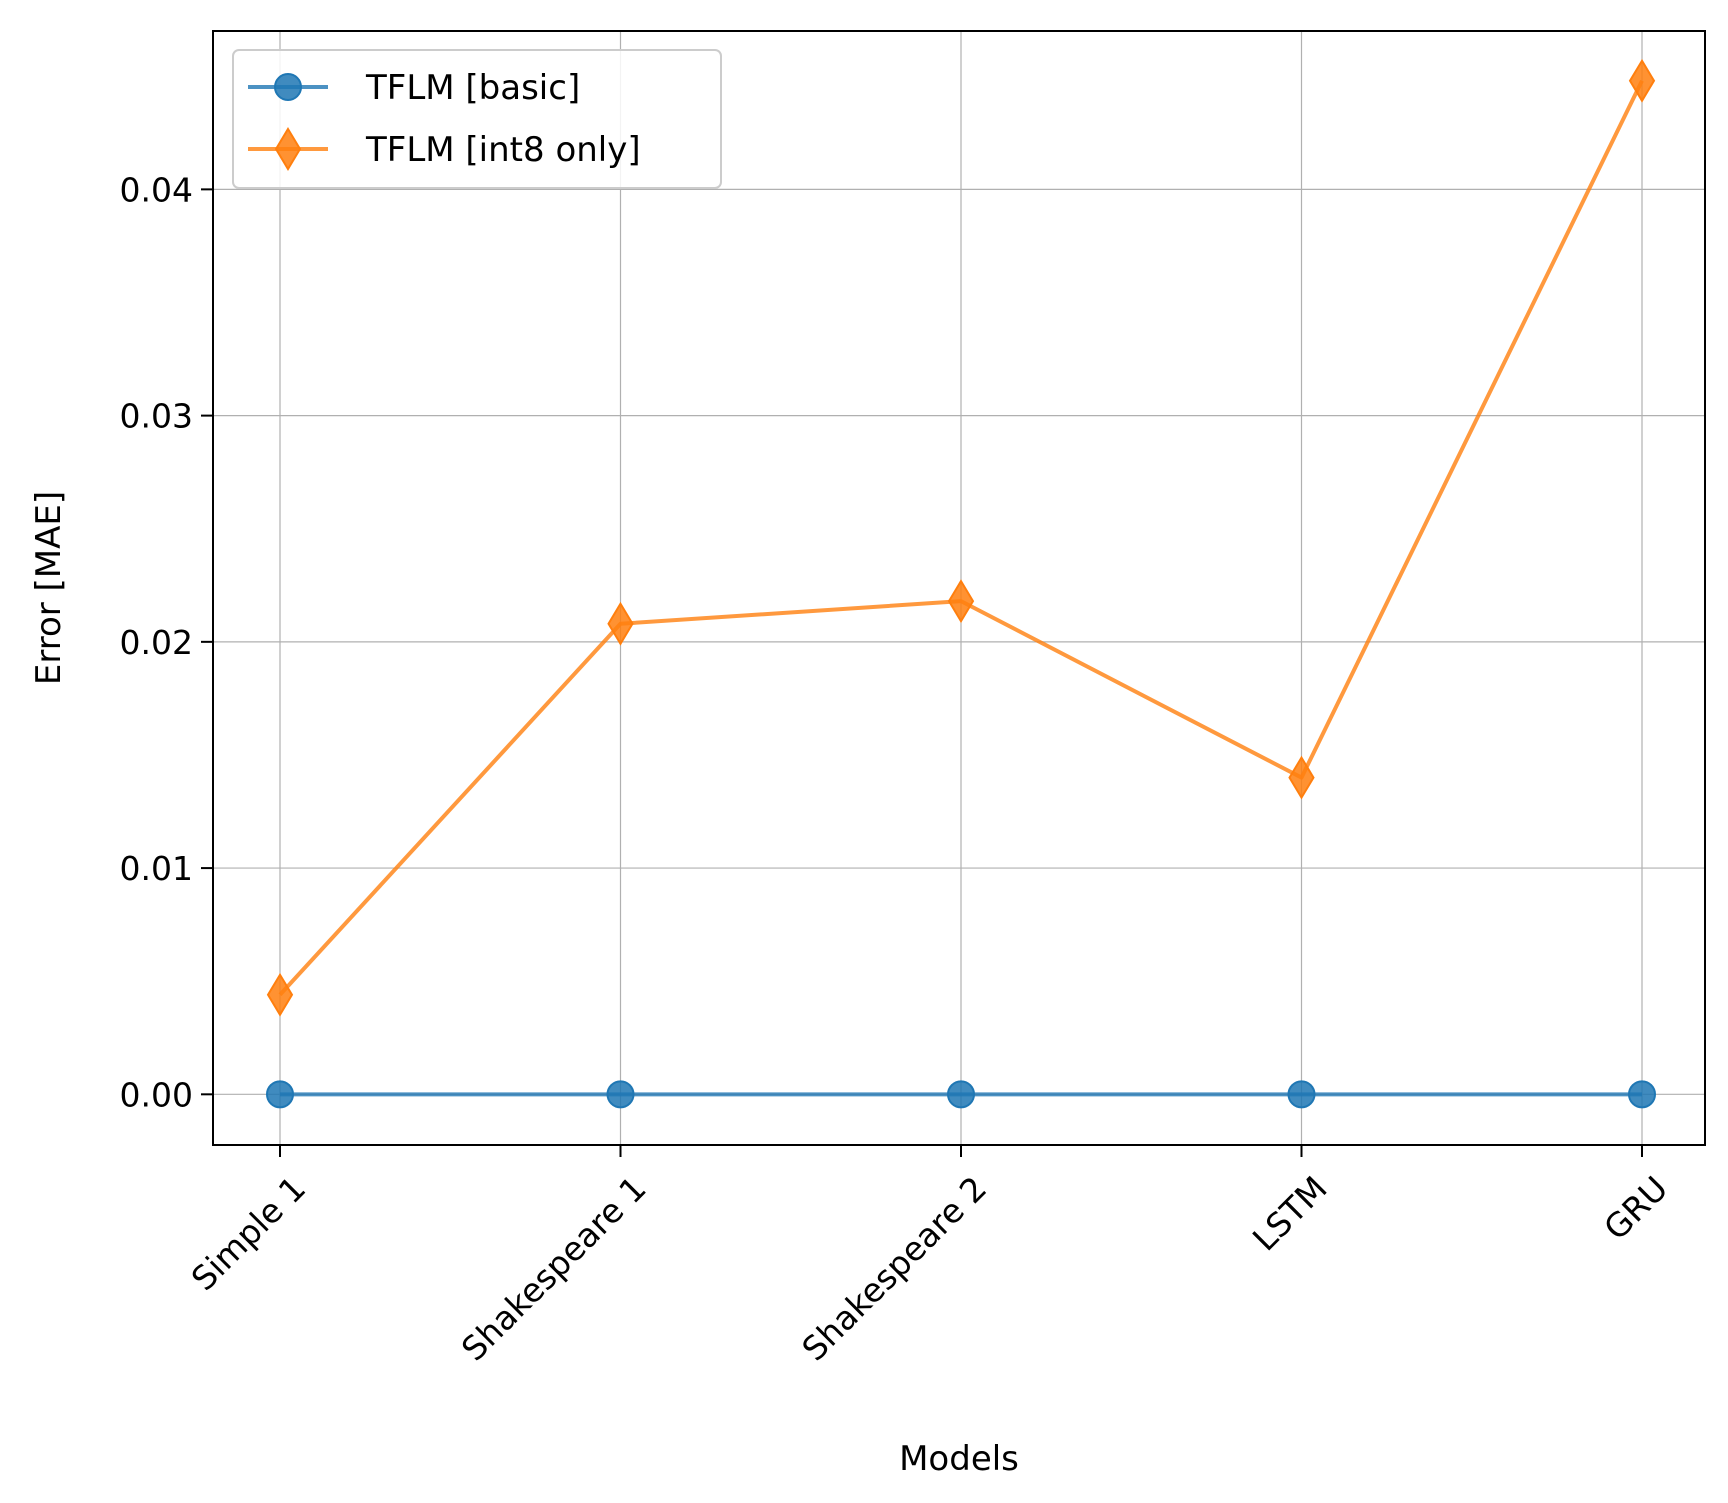  I want to click on legend: TFLM [basic] TFLM [int8 only], so click(477, 119).